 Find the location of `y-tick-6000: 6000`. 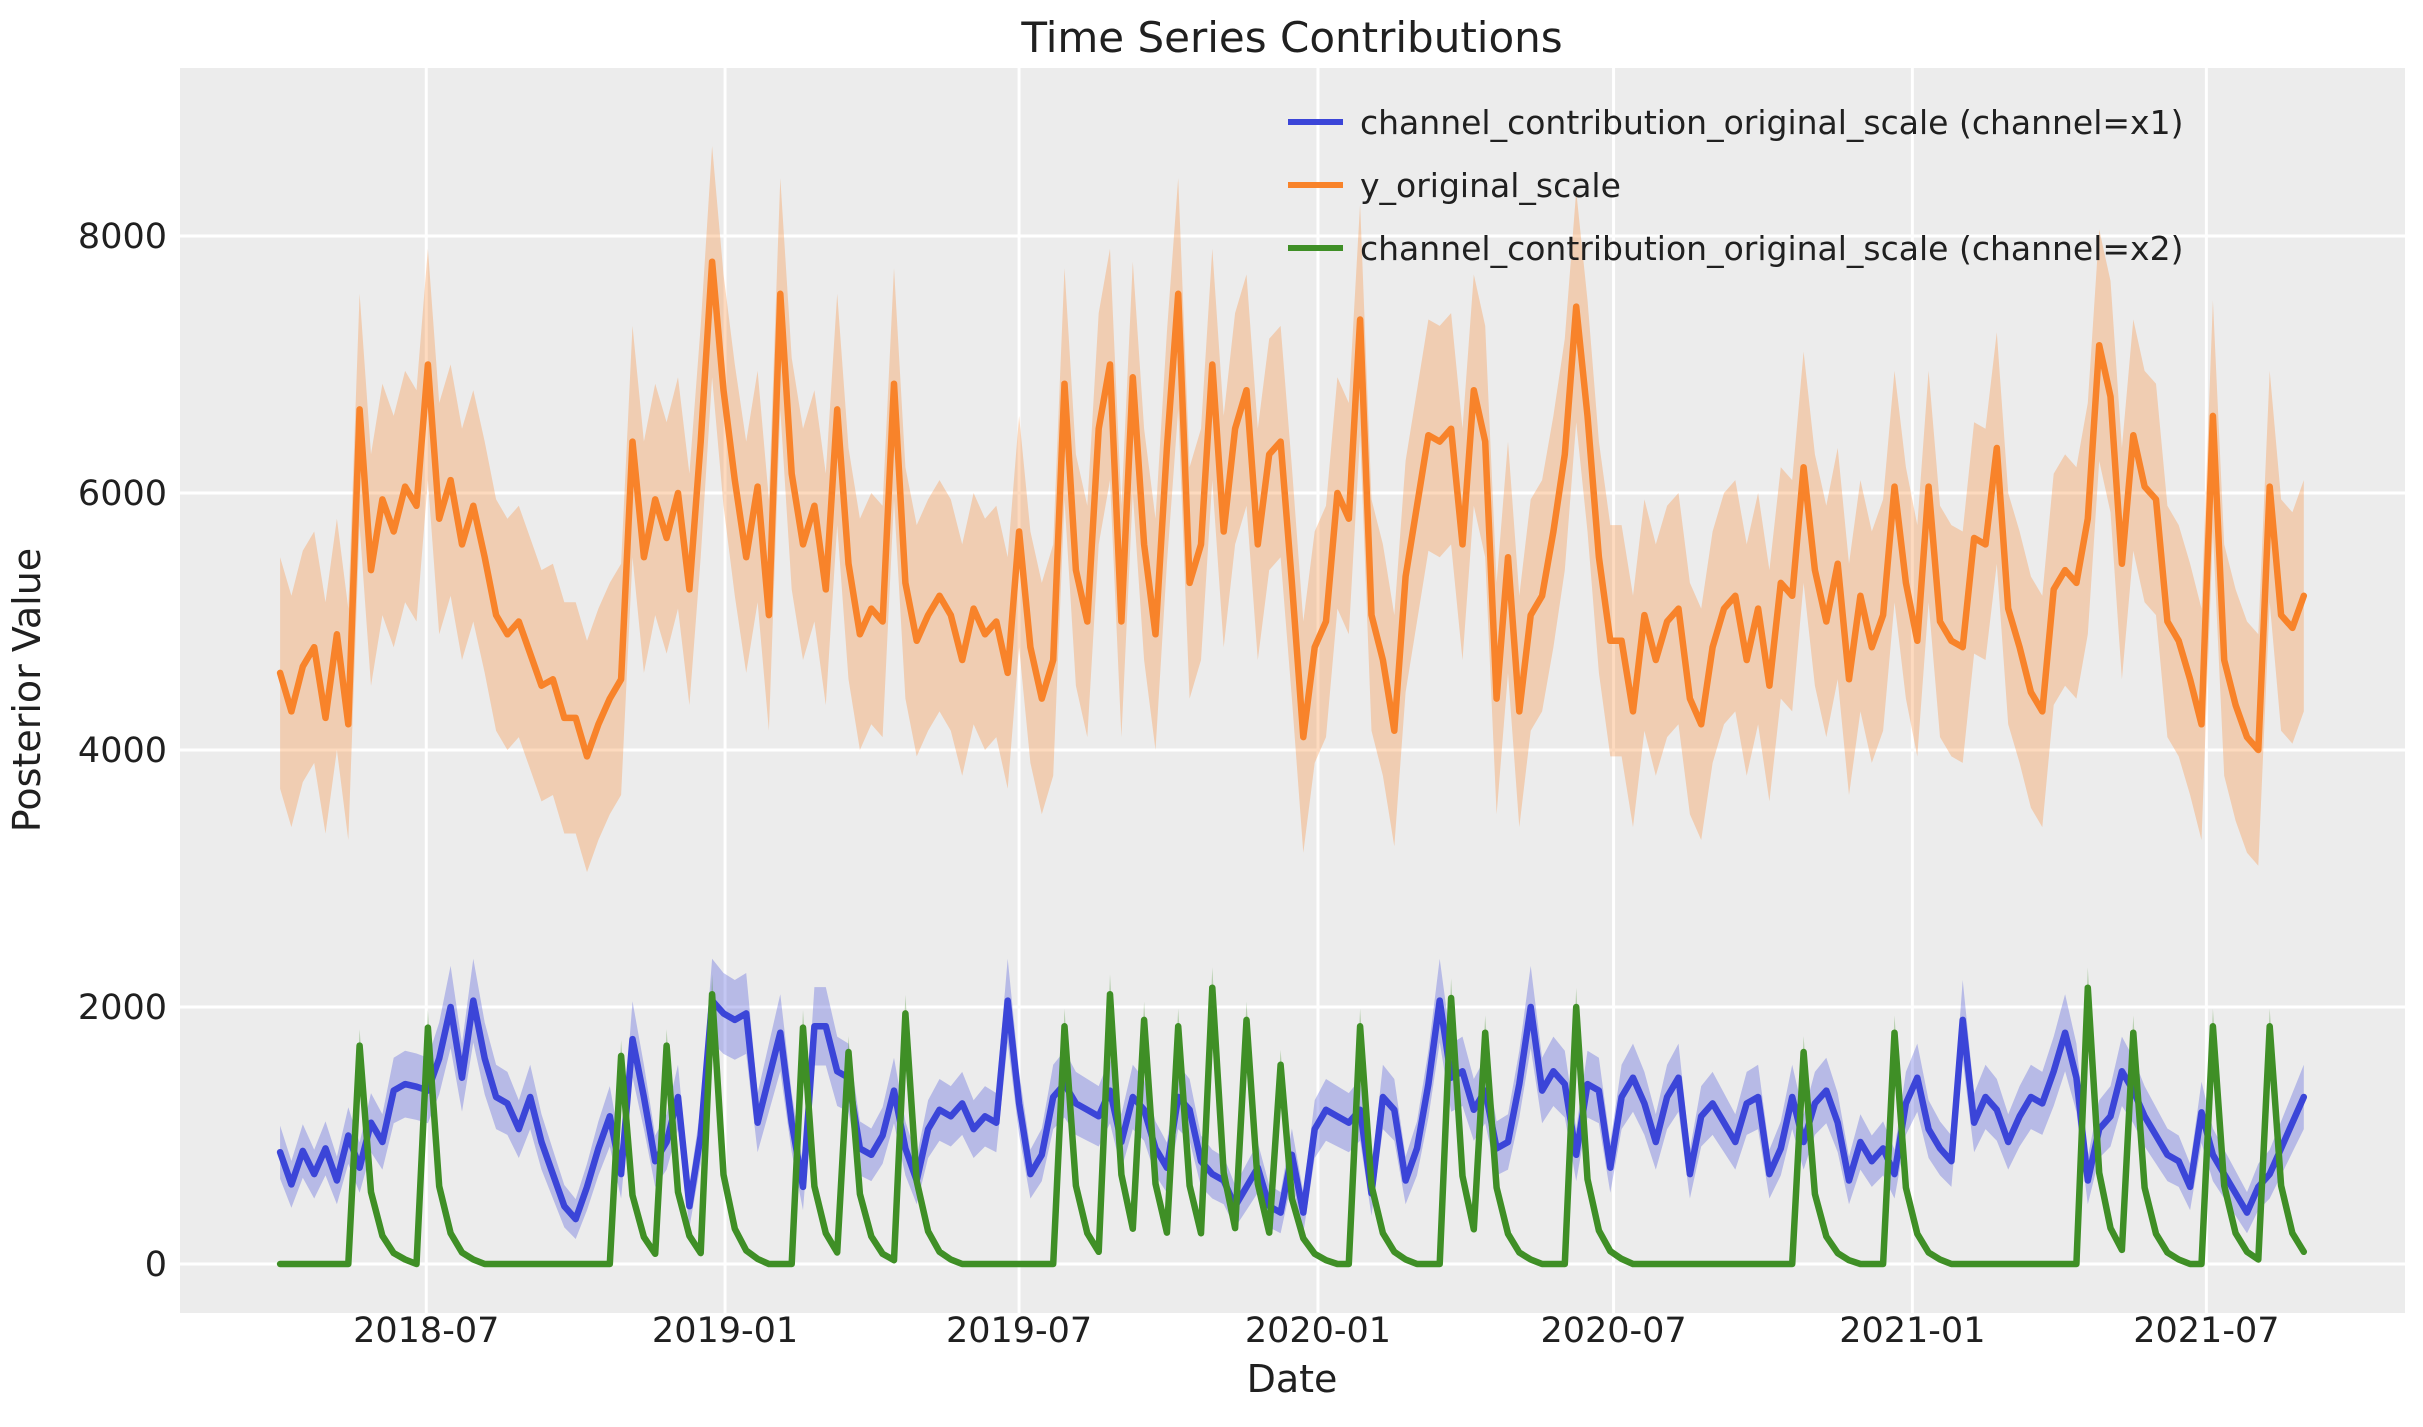

y-tick-6000: 6000 is located at coordinates (122, 494).